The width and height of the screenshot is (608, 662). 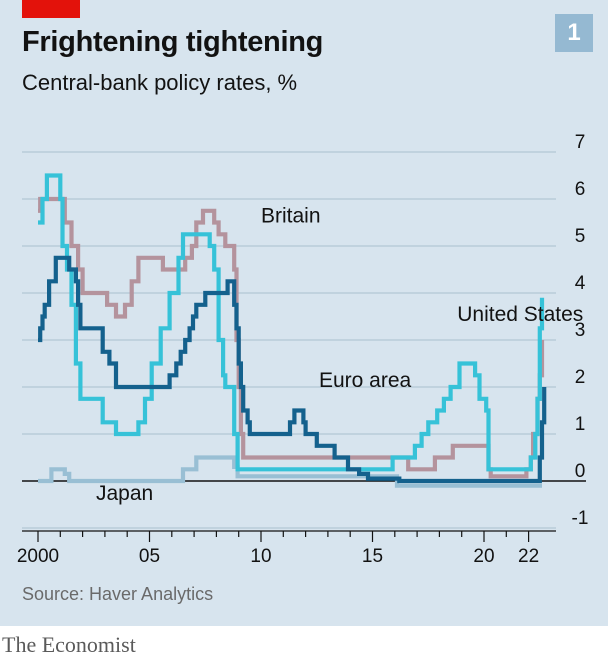 What do you see at coordinates (580, 424) in the screenshot?
I see `y-tick-label: 1` at bounding box center [580, 424].